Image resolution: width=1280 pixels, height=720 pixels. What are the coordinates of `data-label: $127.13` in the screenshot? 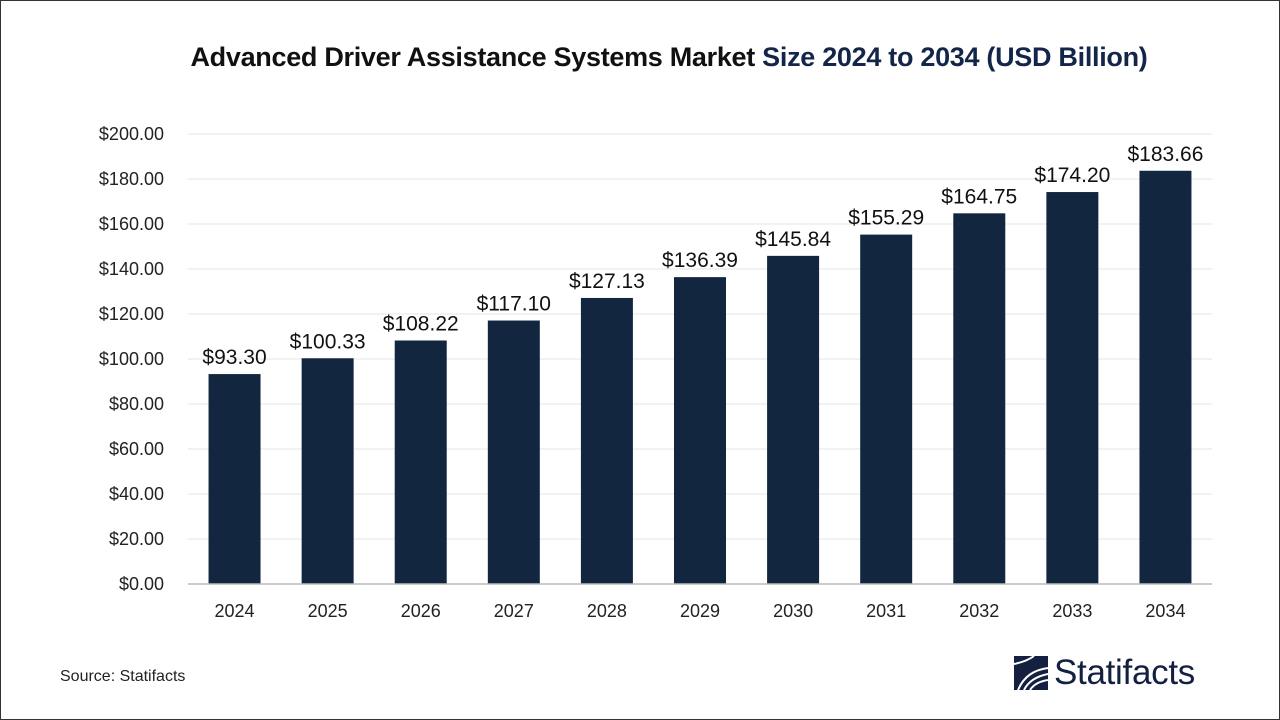 It's located at (607, 281).